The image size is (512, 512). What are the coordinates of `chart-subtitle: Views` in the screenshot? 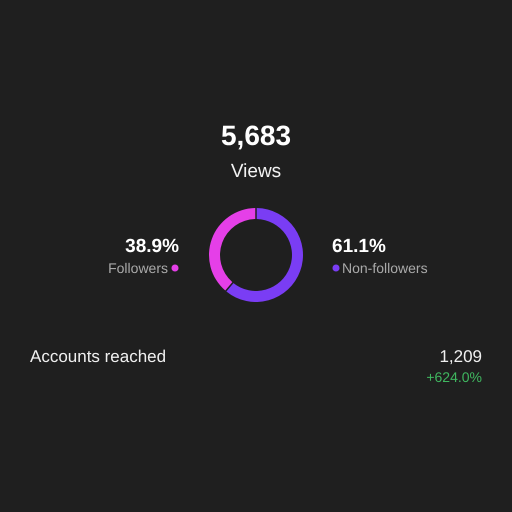 It's located at (256, 171).